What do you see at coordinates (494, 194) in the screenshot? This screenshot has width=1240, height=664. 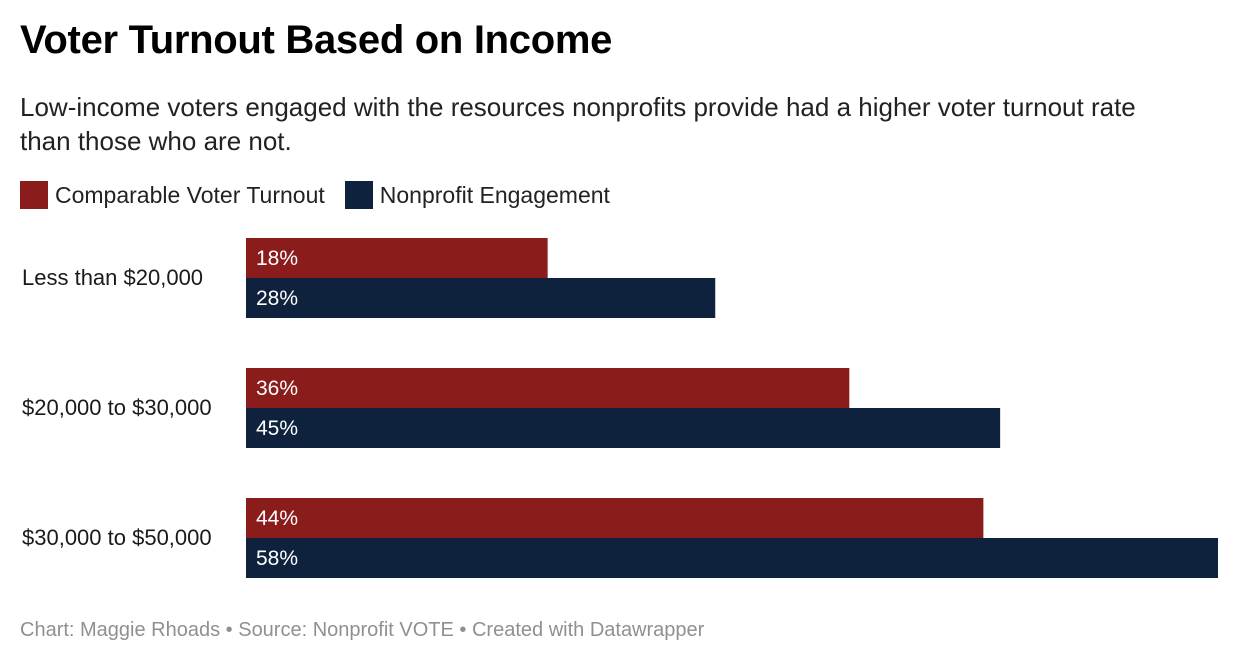 I see `legend-label-nonprofit: Nonprofit Engagement` at bounding box center [494, 194].